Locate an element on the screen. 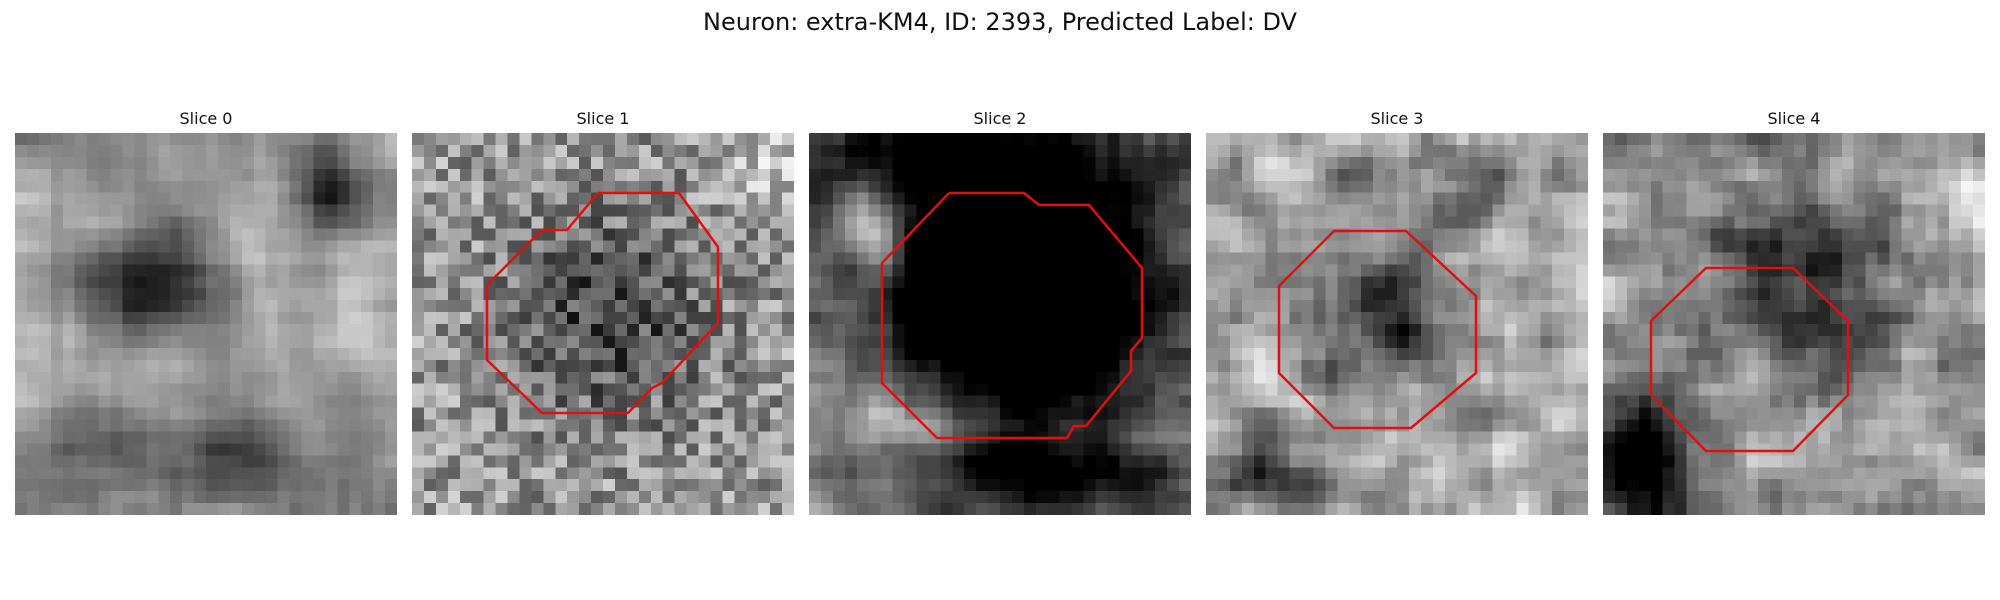 Image resolution: width=2000 pixels, height=600 pixels. slice-panel-1: Slice 1 is located at coordinates (603, 311).